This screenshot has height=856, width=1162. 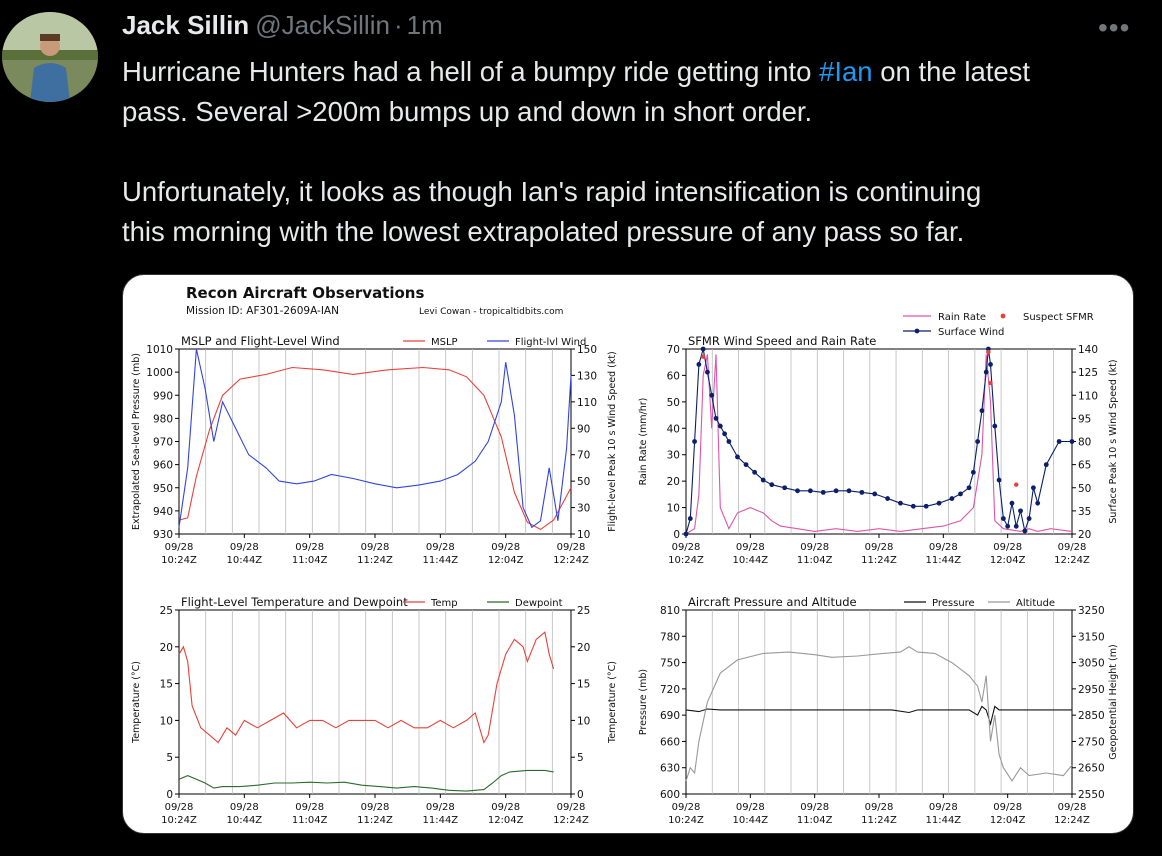 I want to click on avatar-photo, so click(x=50, y=57).